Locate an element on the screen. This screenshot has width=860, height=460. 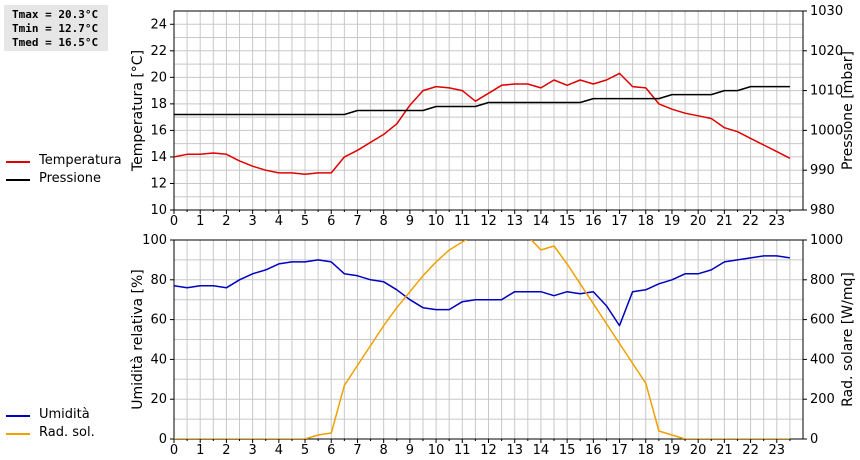
legend-label-pressione: Pressione is located at coordinates (70, 178).